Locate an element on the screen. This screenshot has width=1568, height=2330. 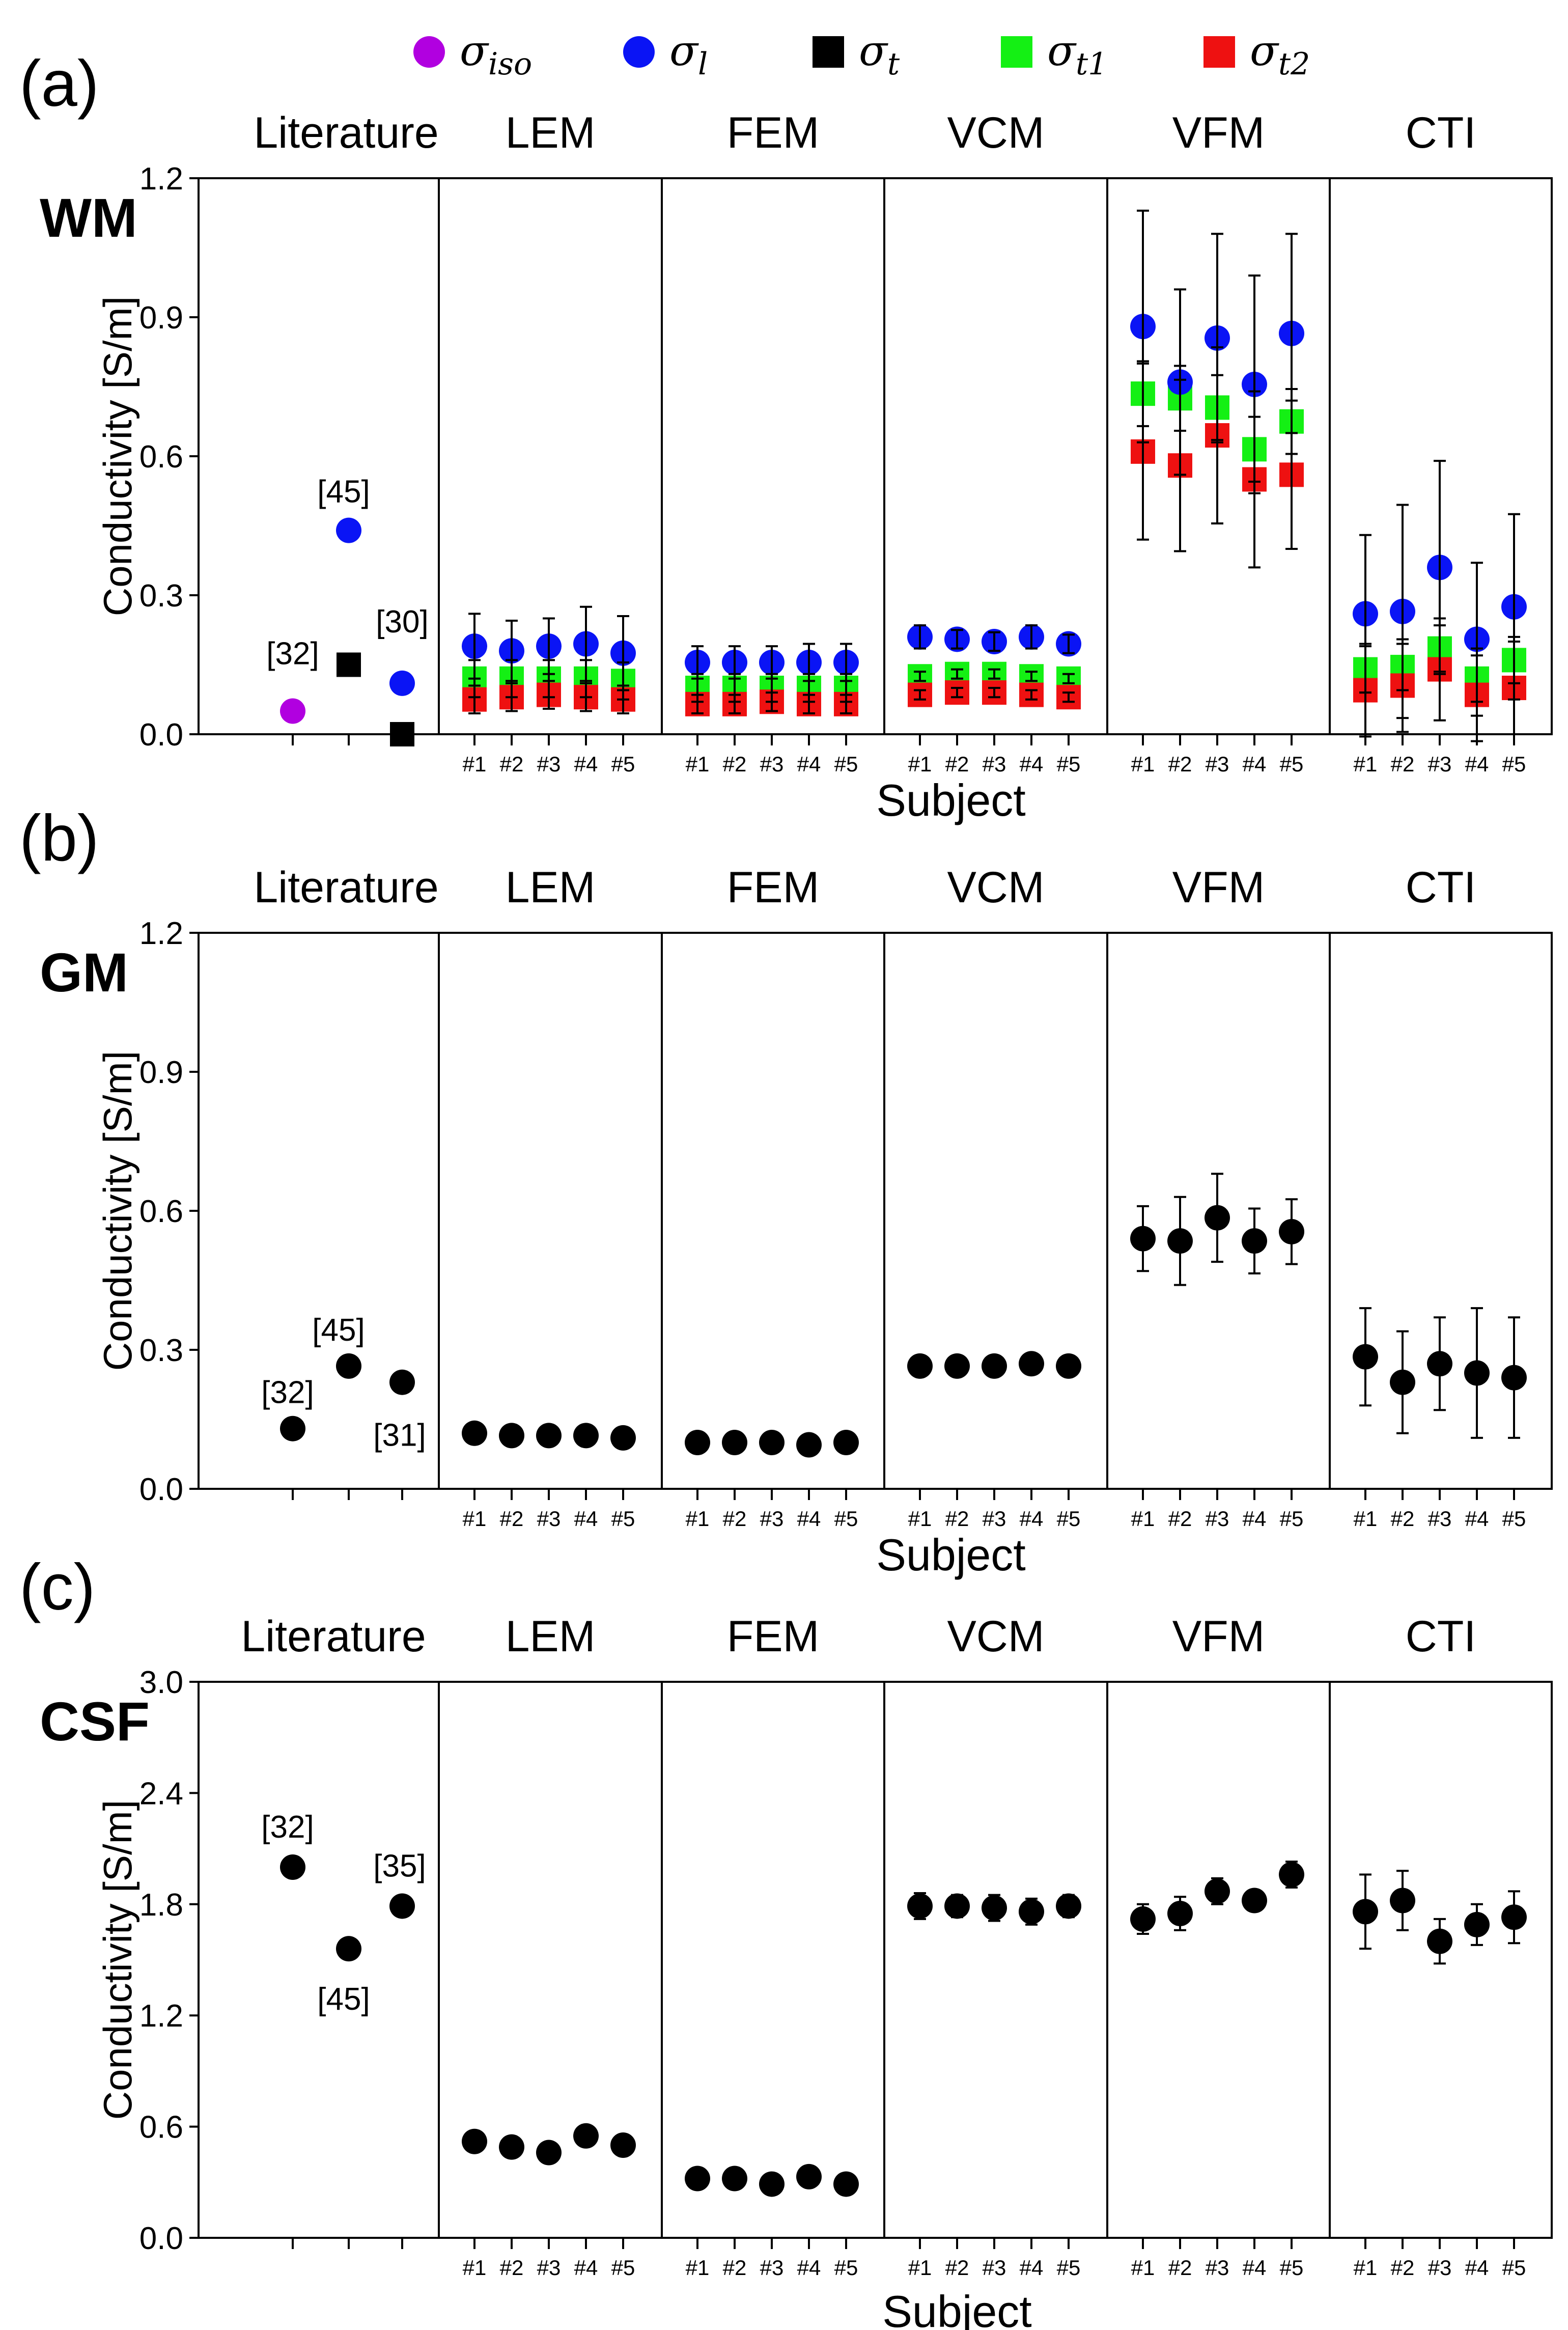
legend-label: σl is located at coordinates (688, 54).